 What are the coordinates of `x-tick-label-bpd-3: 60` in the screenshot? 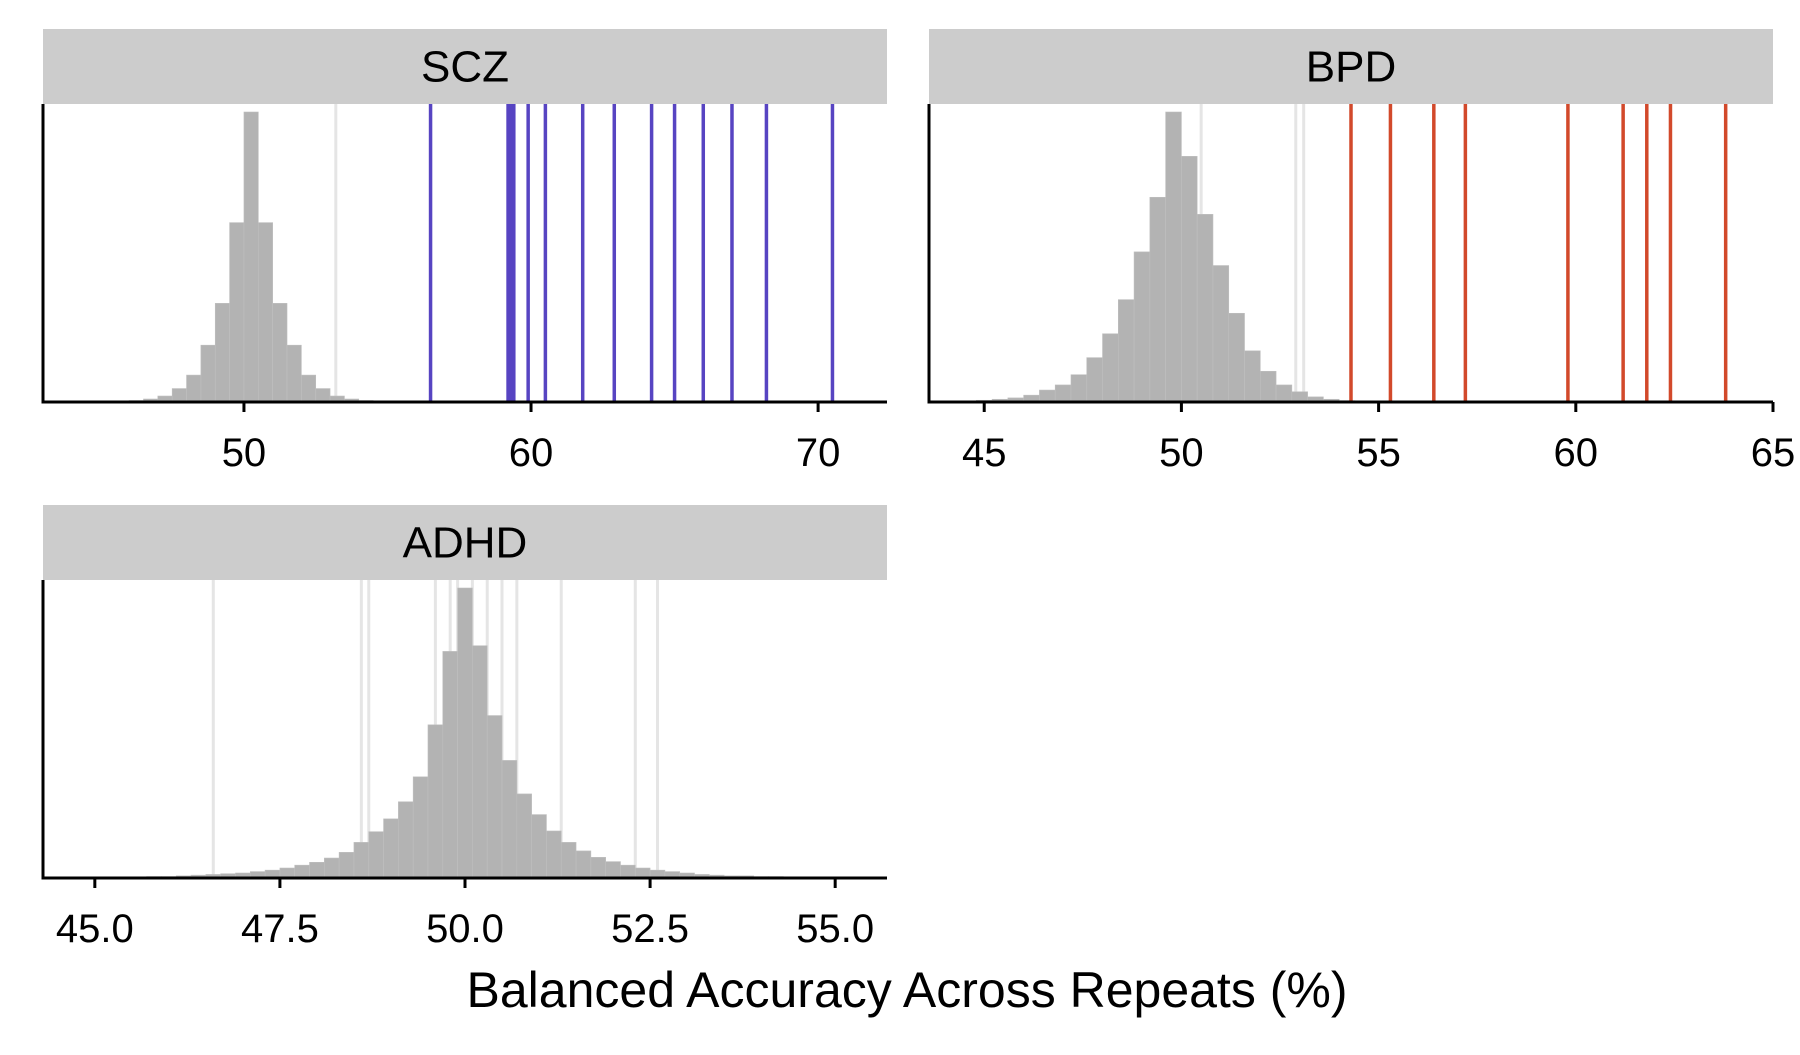 It's located at (1576, 453).